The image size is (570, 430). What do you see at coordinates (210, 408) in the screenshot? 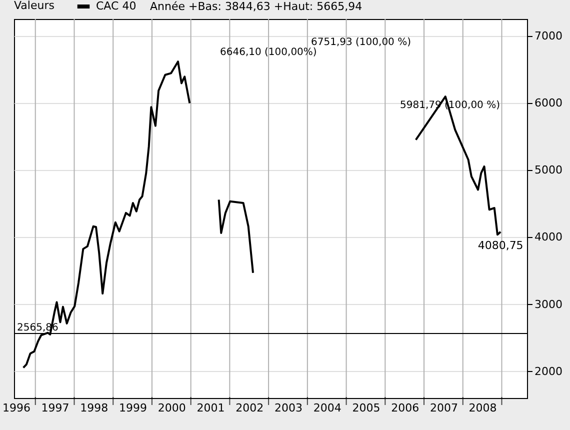
I see `x-tick-label: 2001` at bounding box center [210, 408].